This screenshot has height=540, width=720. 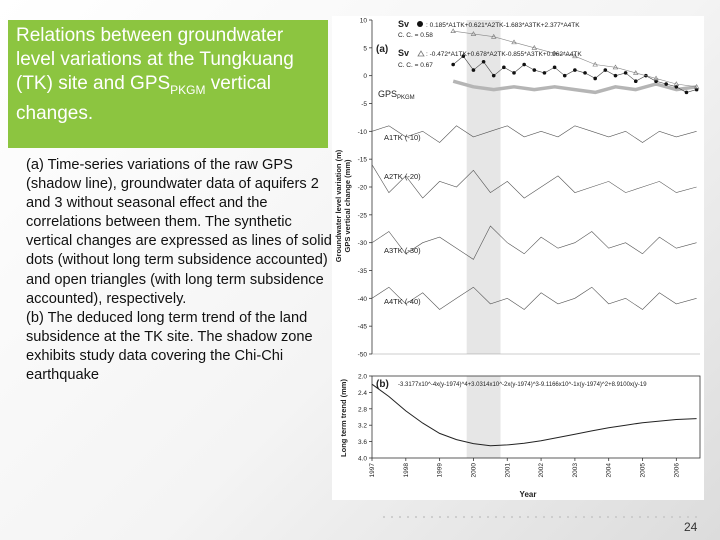 I want to click on slide-title-end: vertical changes., so click(x=143, y=98).